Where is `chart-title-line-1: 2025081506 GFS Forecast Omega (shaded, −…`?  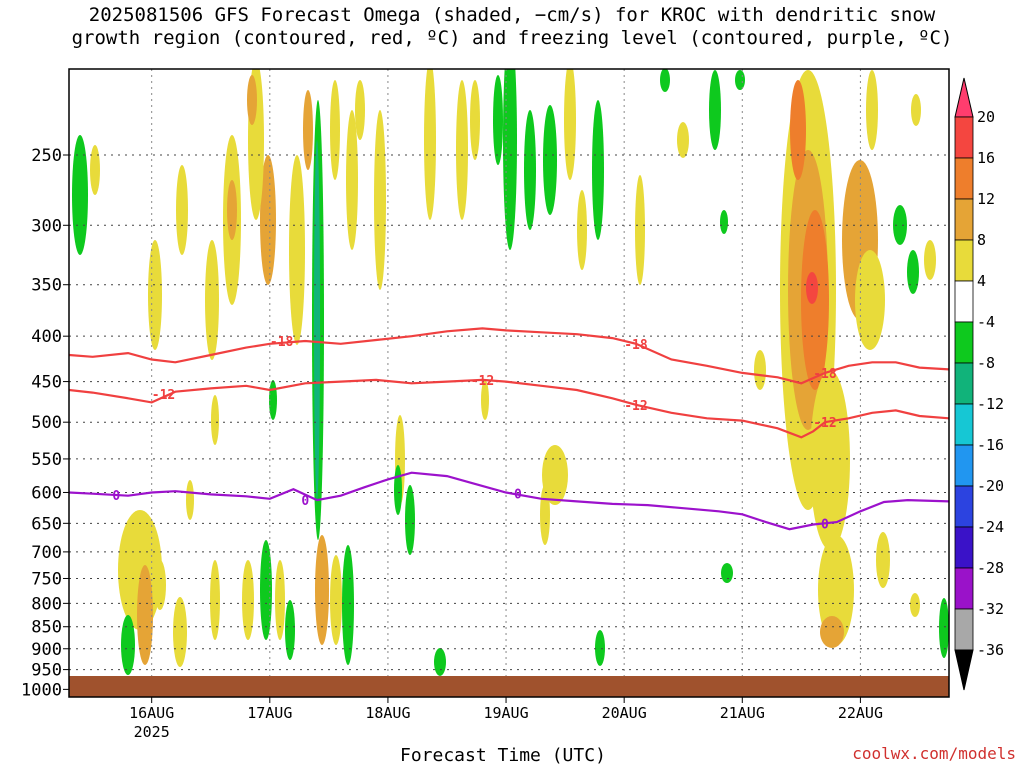
chart-title-line-1: 2025081506 GFS Forecast Omega (shaded, −… is located at coordinates (512, 15).